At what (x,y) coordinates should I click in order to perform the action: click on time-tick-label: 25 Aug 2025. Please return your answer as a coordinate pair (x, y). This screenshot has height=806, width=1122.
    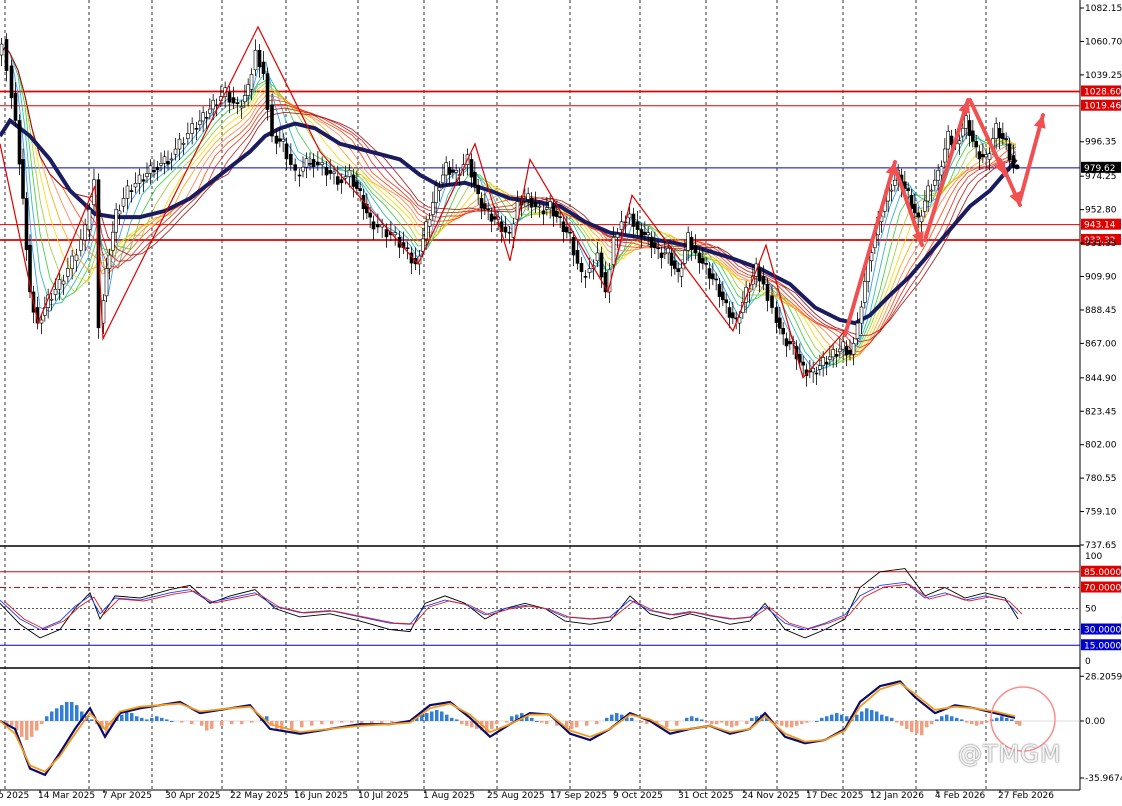
    Looking at the image, I should click on (516, 796).